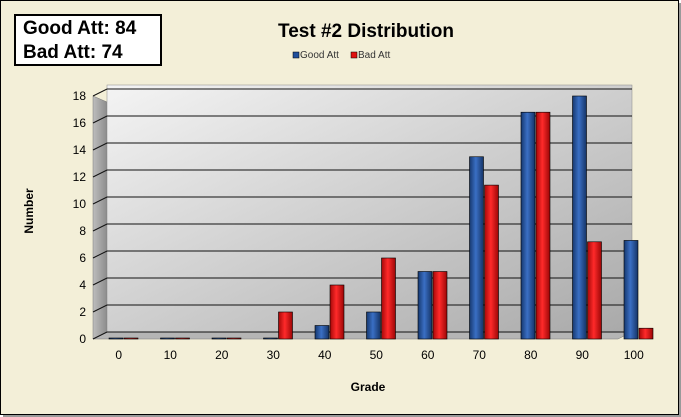 The width and height of the screenshot is (681, 417). I want to click on y-tick-label: 14, so click(80, 150).